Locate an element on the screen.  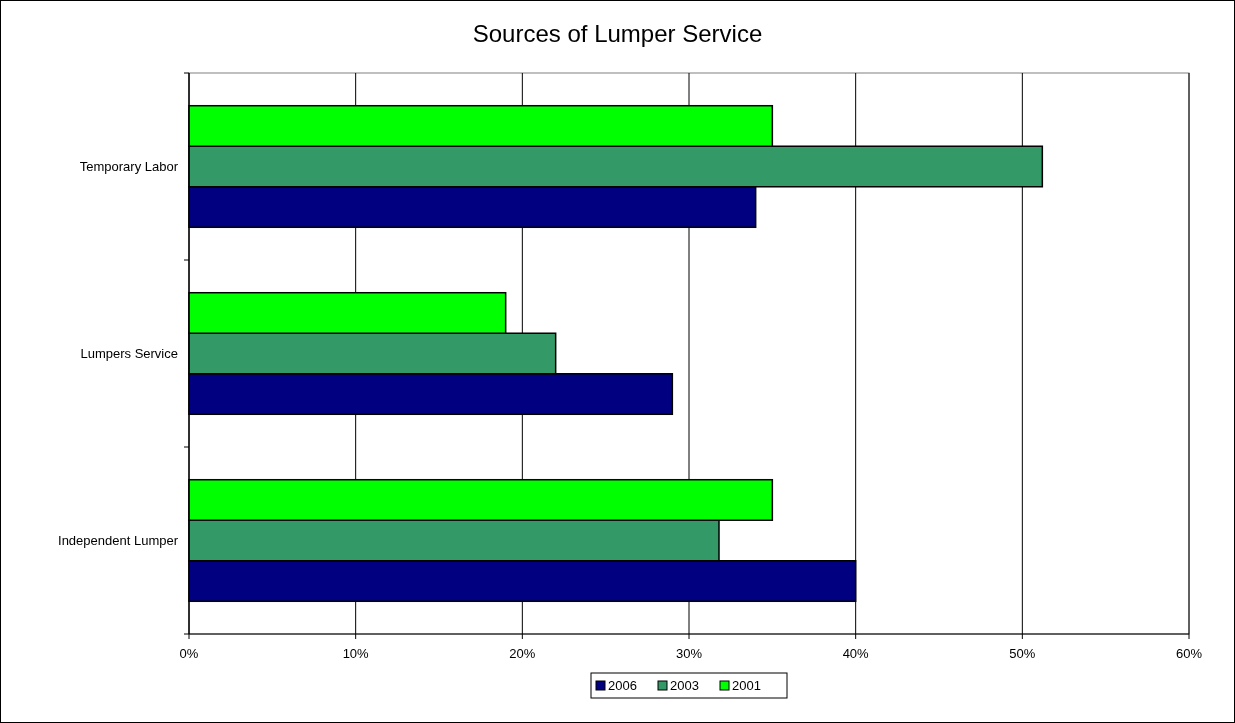
legend-label: 2001 is located at coordinates (746, 685).